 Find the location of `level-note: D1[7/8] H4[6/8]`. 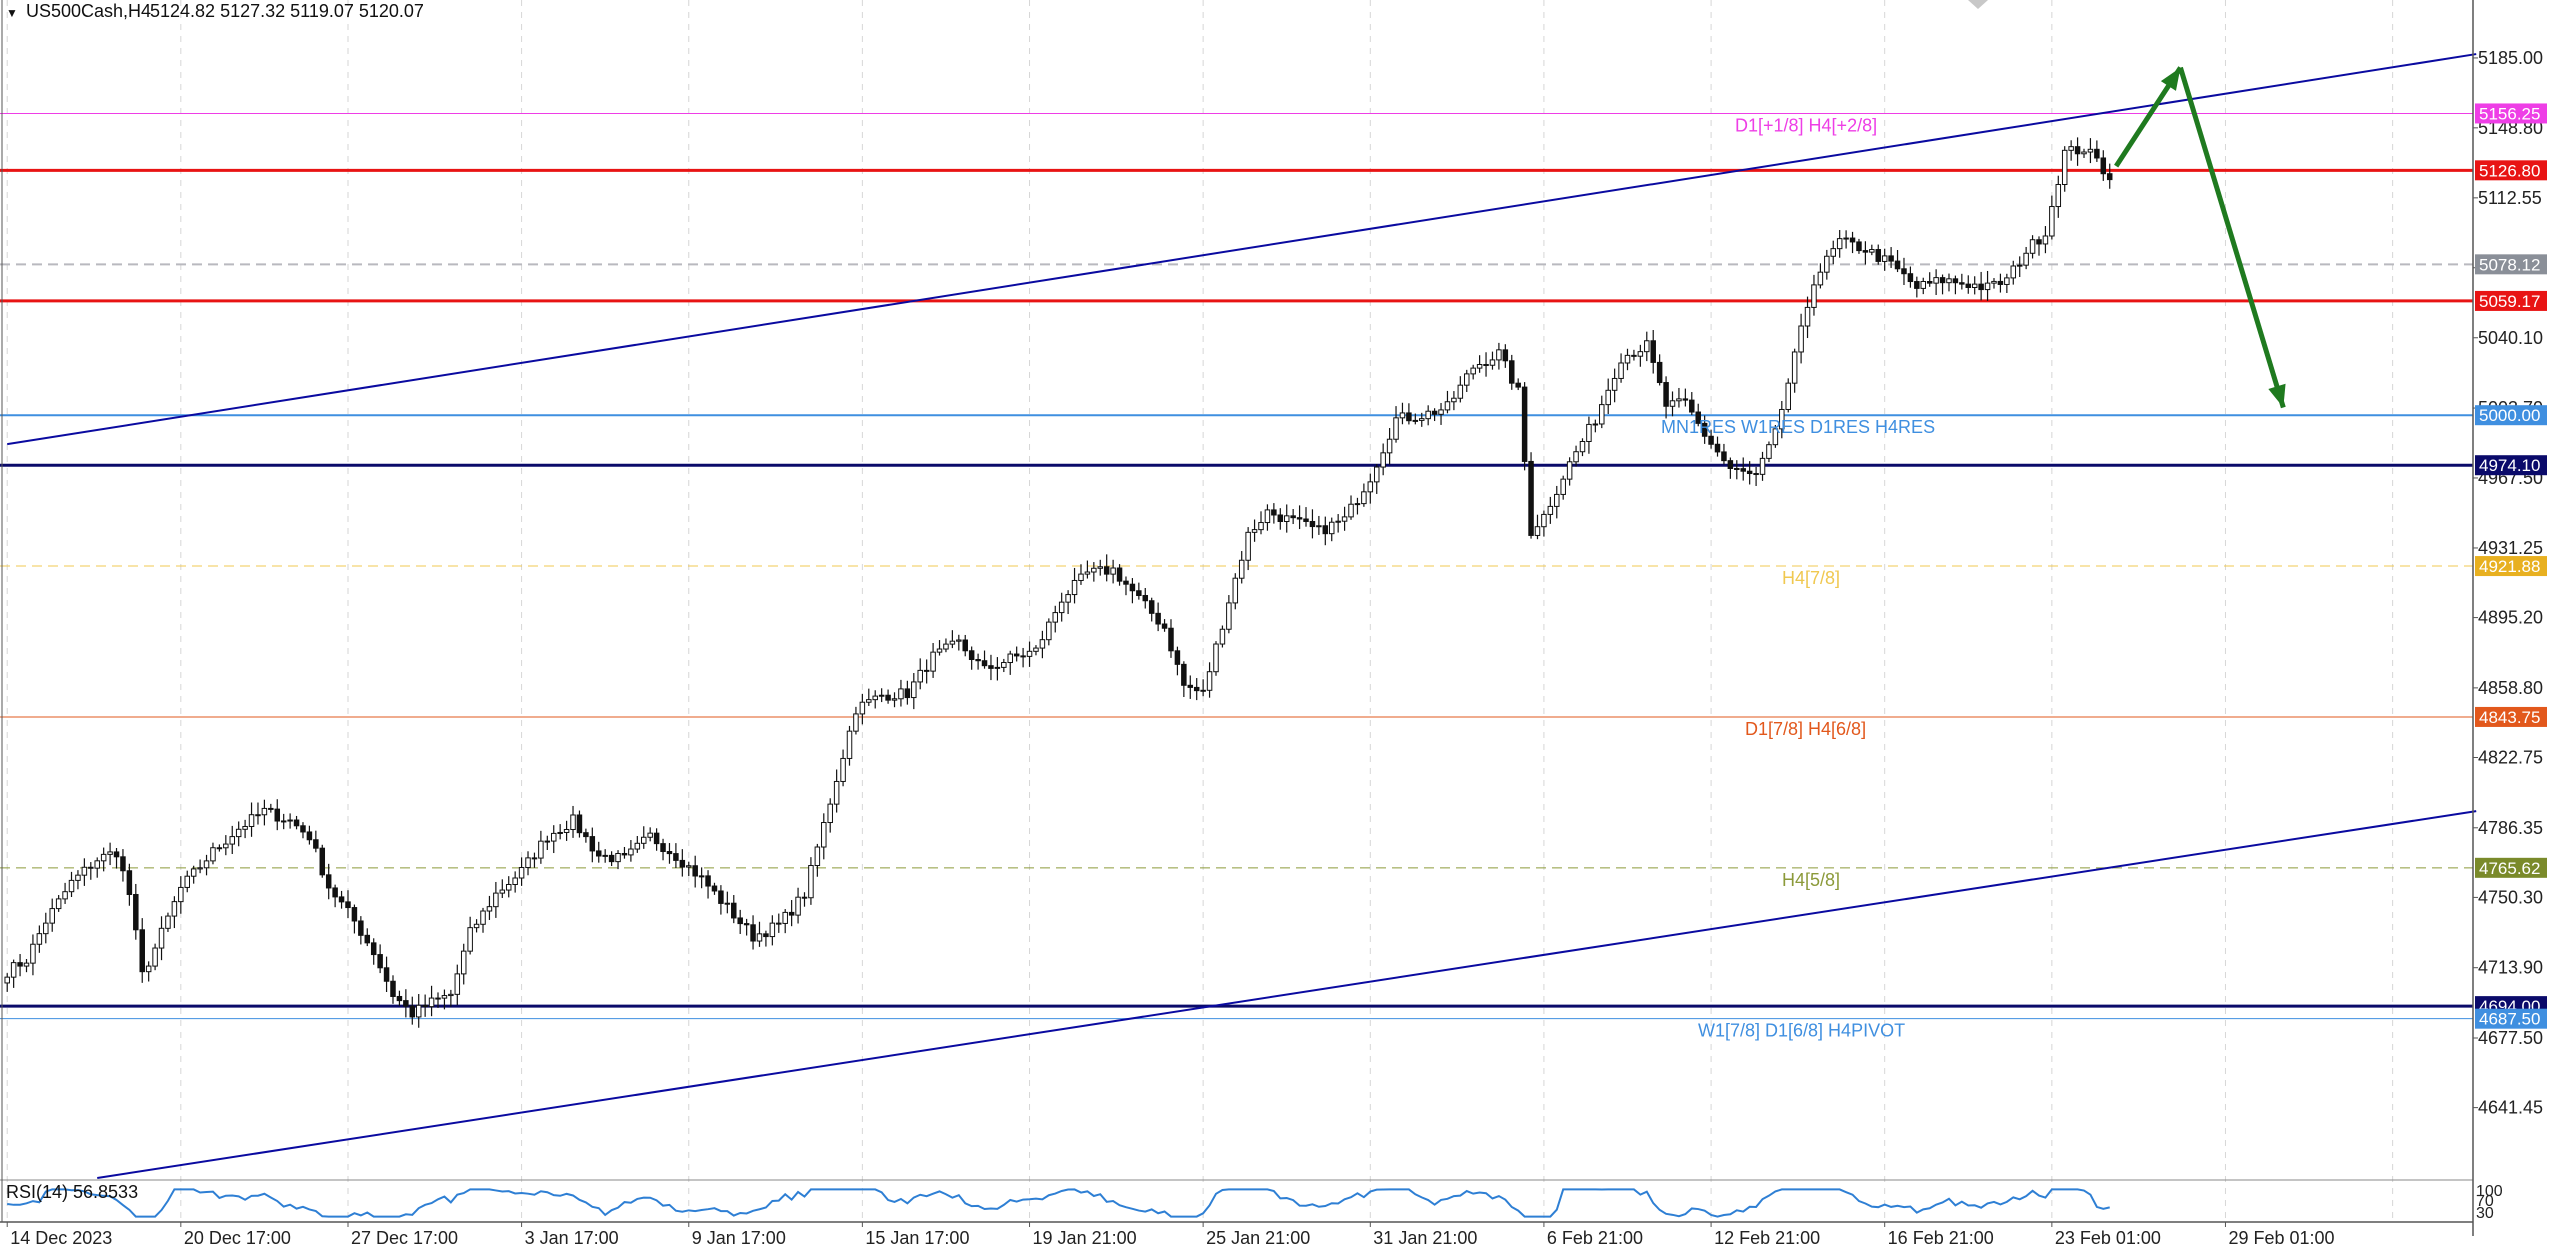

level-note: D1[7/8] H4[6/8] is located at coordinates (1805, 729).